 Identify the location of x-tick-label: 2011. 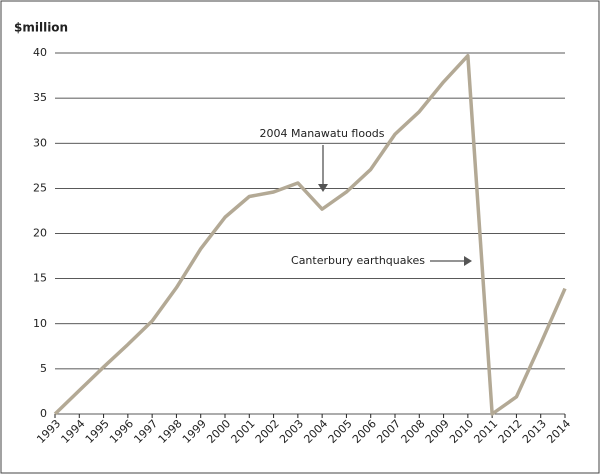
(485, 431).